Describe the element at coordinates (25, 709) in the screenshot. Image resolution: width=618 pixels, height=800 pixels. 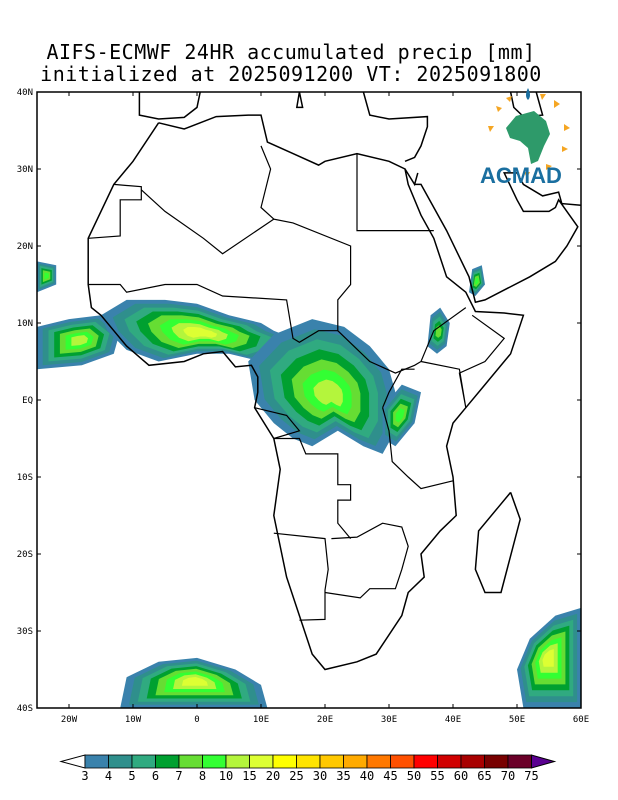
I see `y-tick-label: 40S` at that location.